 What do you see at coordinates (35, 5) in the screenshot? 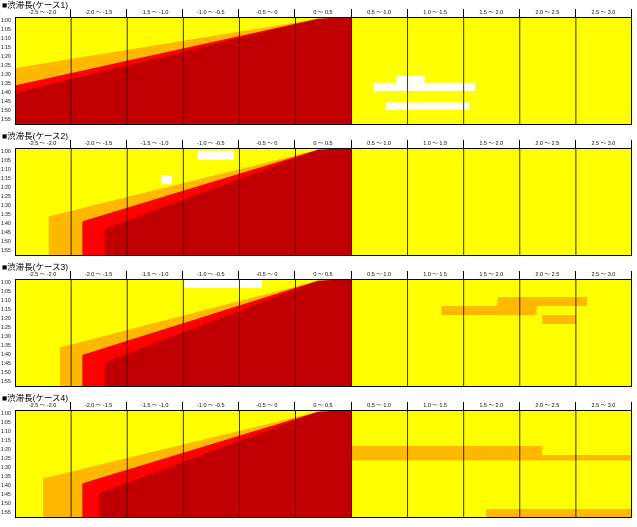
I see `panel-title: ■渋滞長(ケース1)` at bounding box center [35, 5].